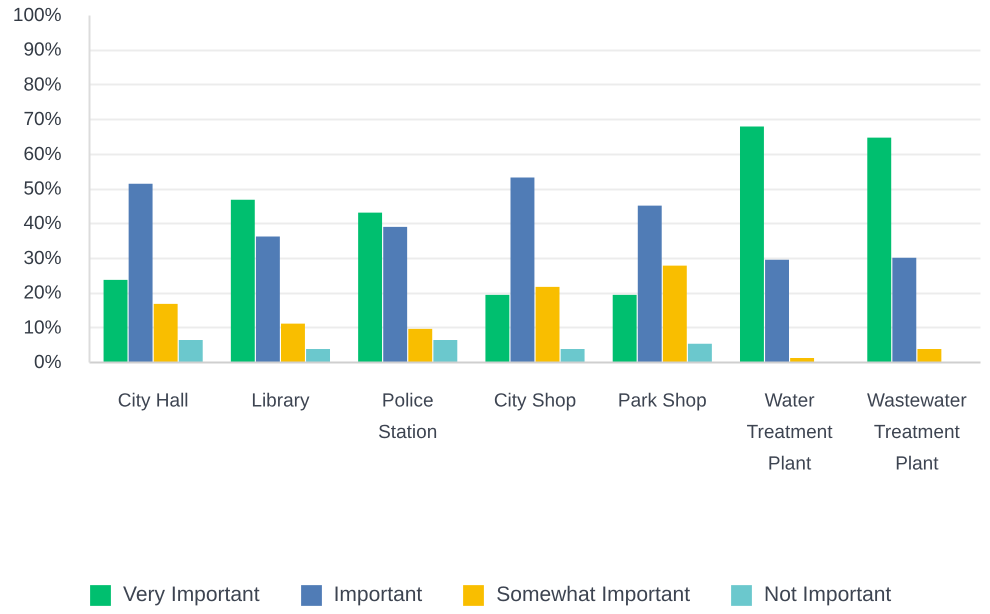  What do you see at coordinates (917, 432) in the screenshot?
I see `x-tick-label: Wastewater Treatment Plant` at bounding box center [917, 432].